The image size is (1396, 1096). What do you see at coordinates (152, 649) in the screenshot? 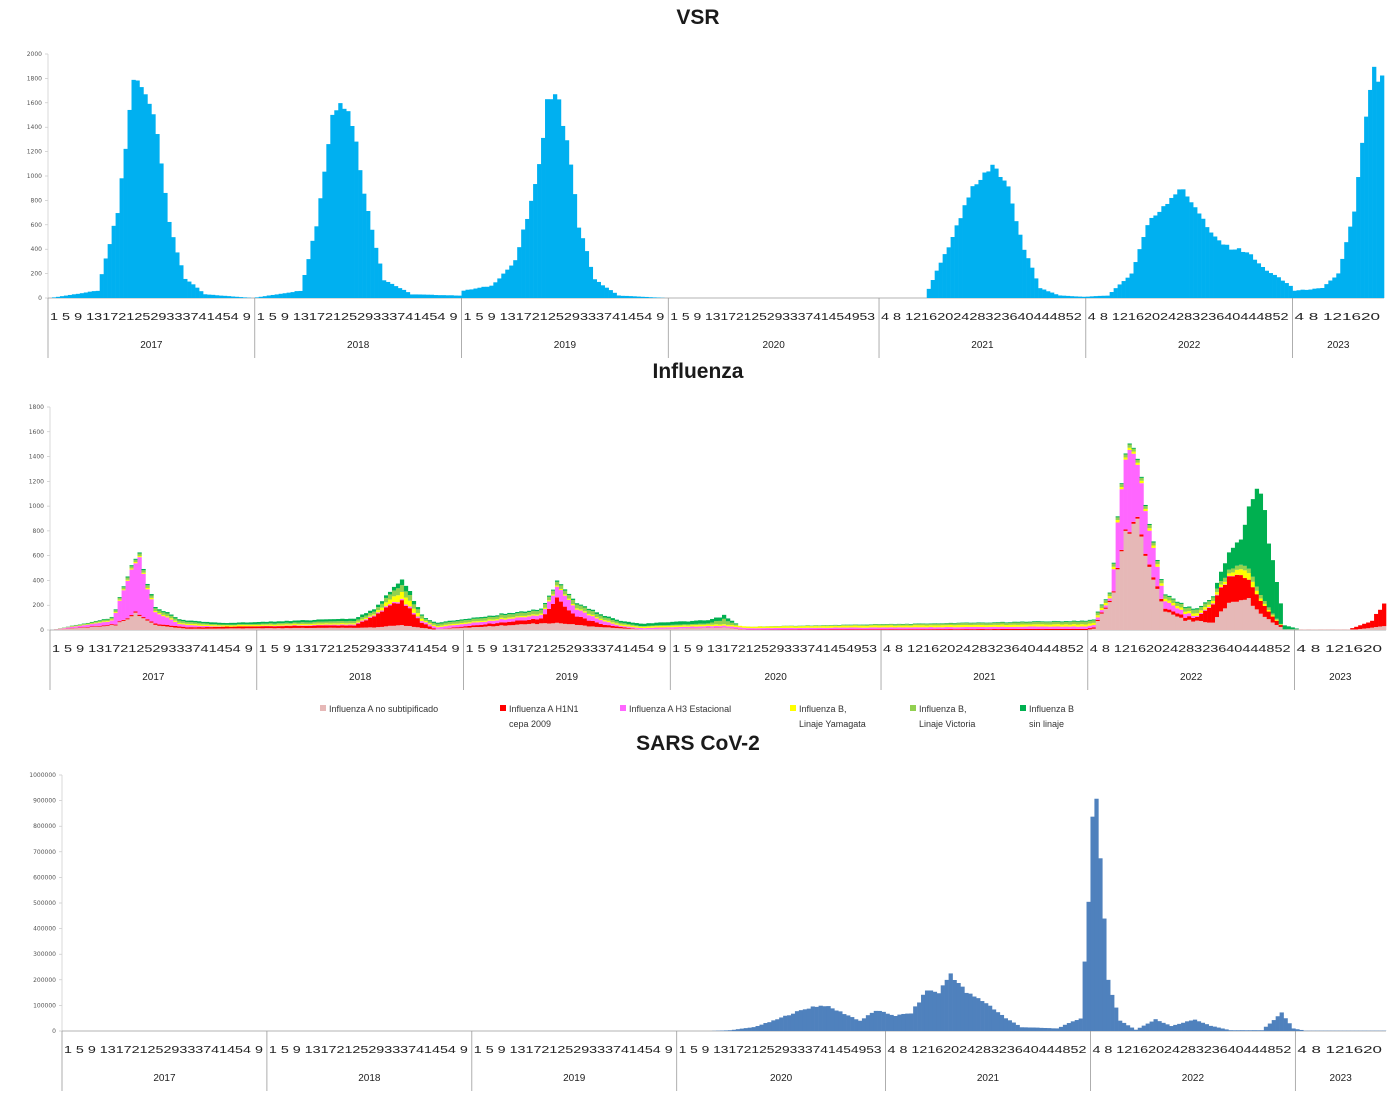
I see `influenza-week-labels-2017: 1 5 9 1317212529333741454 9` at bounding box center [152, 649].